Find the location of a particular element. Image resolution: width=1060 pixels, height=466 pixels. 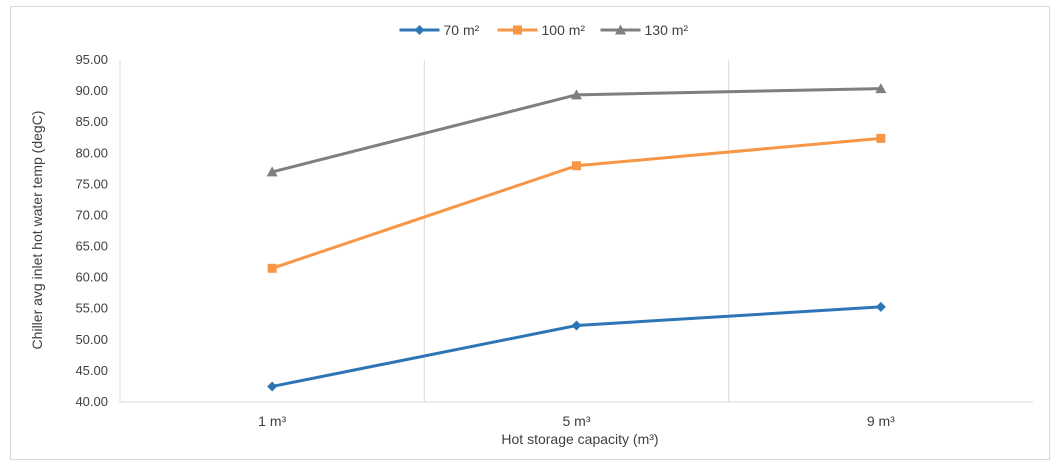

legend-item: 130 m² is located at coordinates (644, 30).